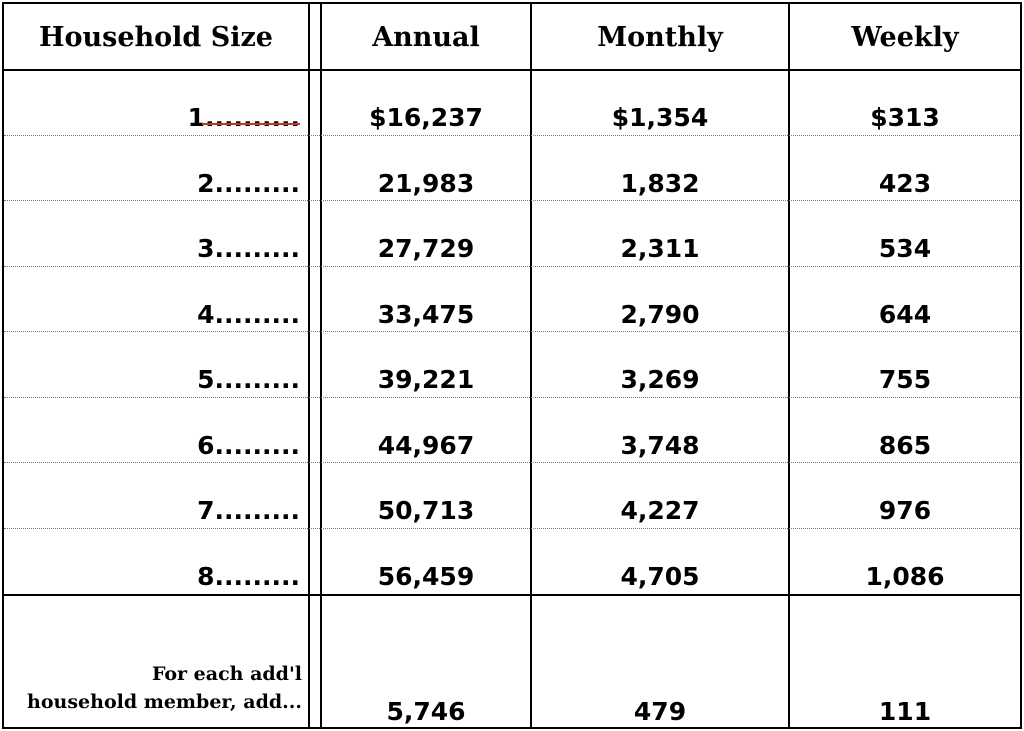  What do you see at coordinates (226, 674) in the screenshot?
I see `footer-label-line1: For each add'l` at bounding box center [226, 674].